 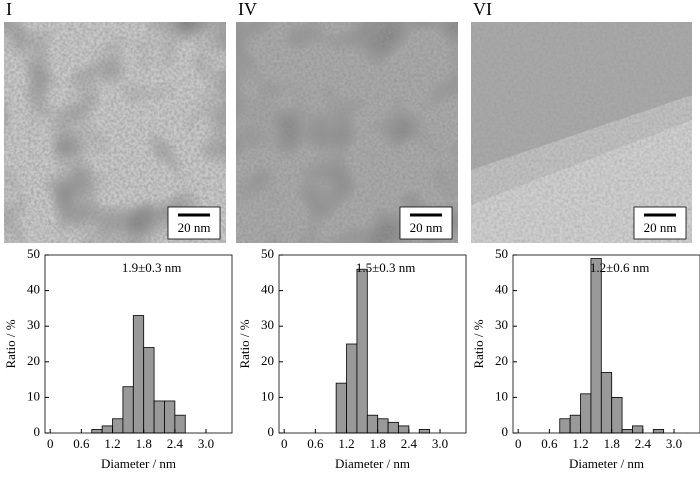 What do you see at coordinates (620, 267) in the screenshot?
I see `annotation: 1.2±0.6 nm` at bounding box center [620, 267].